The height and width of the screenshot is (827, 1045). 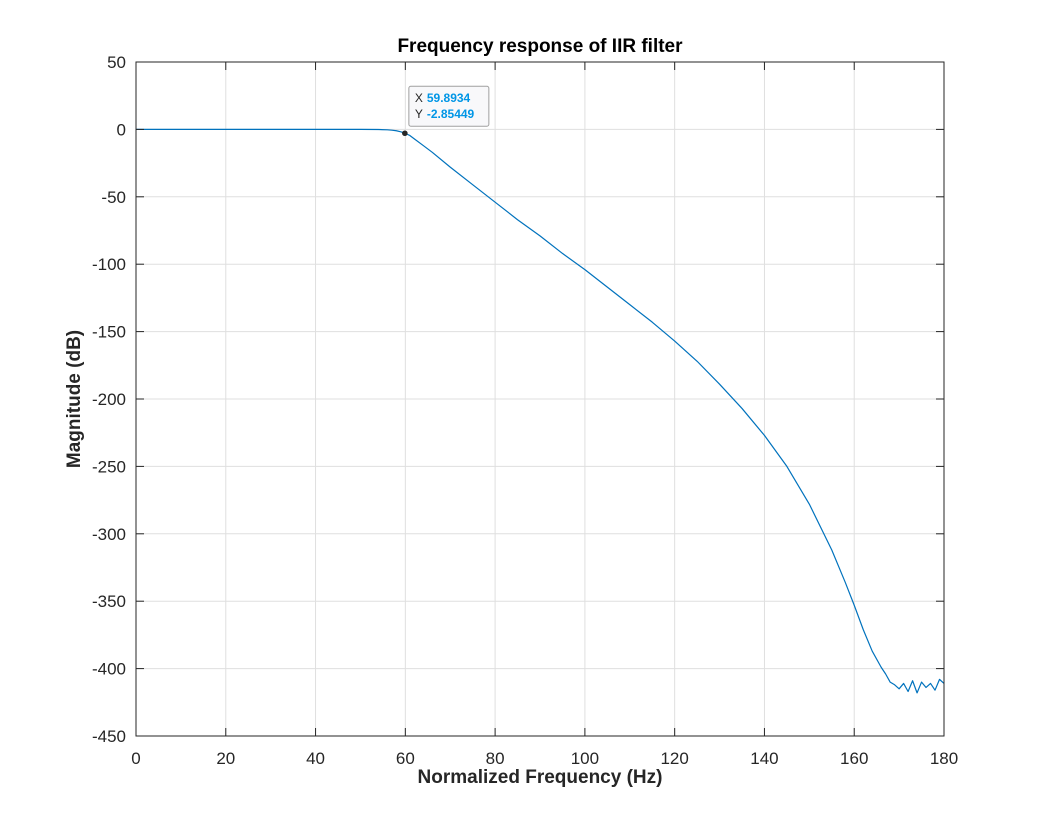 I want to click on x-tick-label: 80, so click(x=495, y=758).